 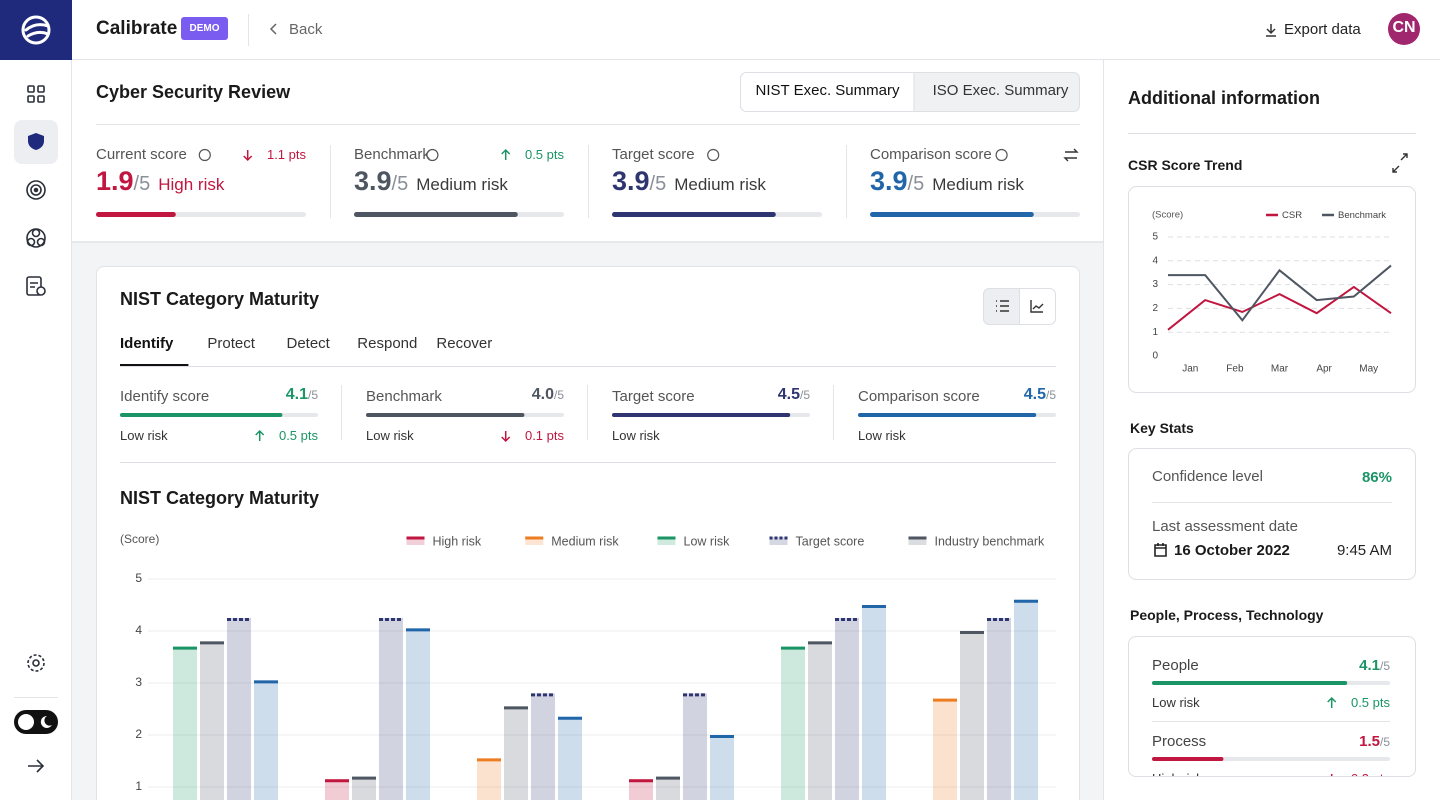 I want to click on date-label: Last assessment date, so click(x=1225, y=526).